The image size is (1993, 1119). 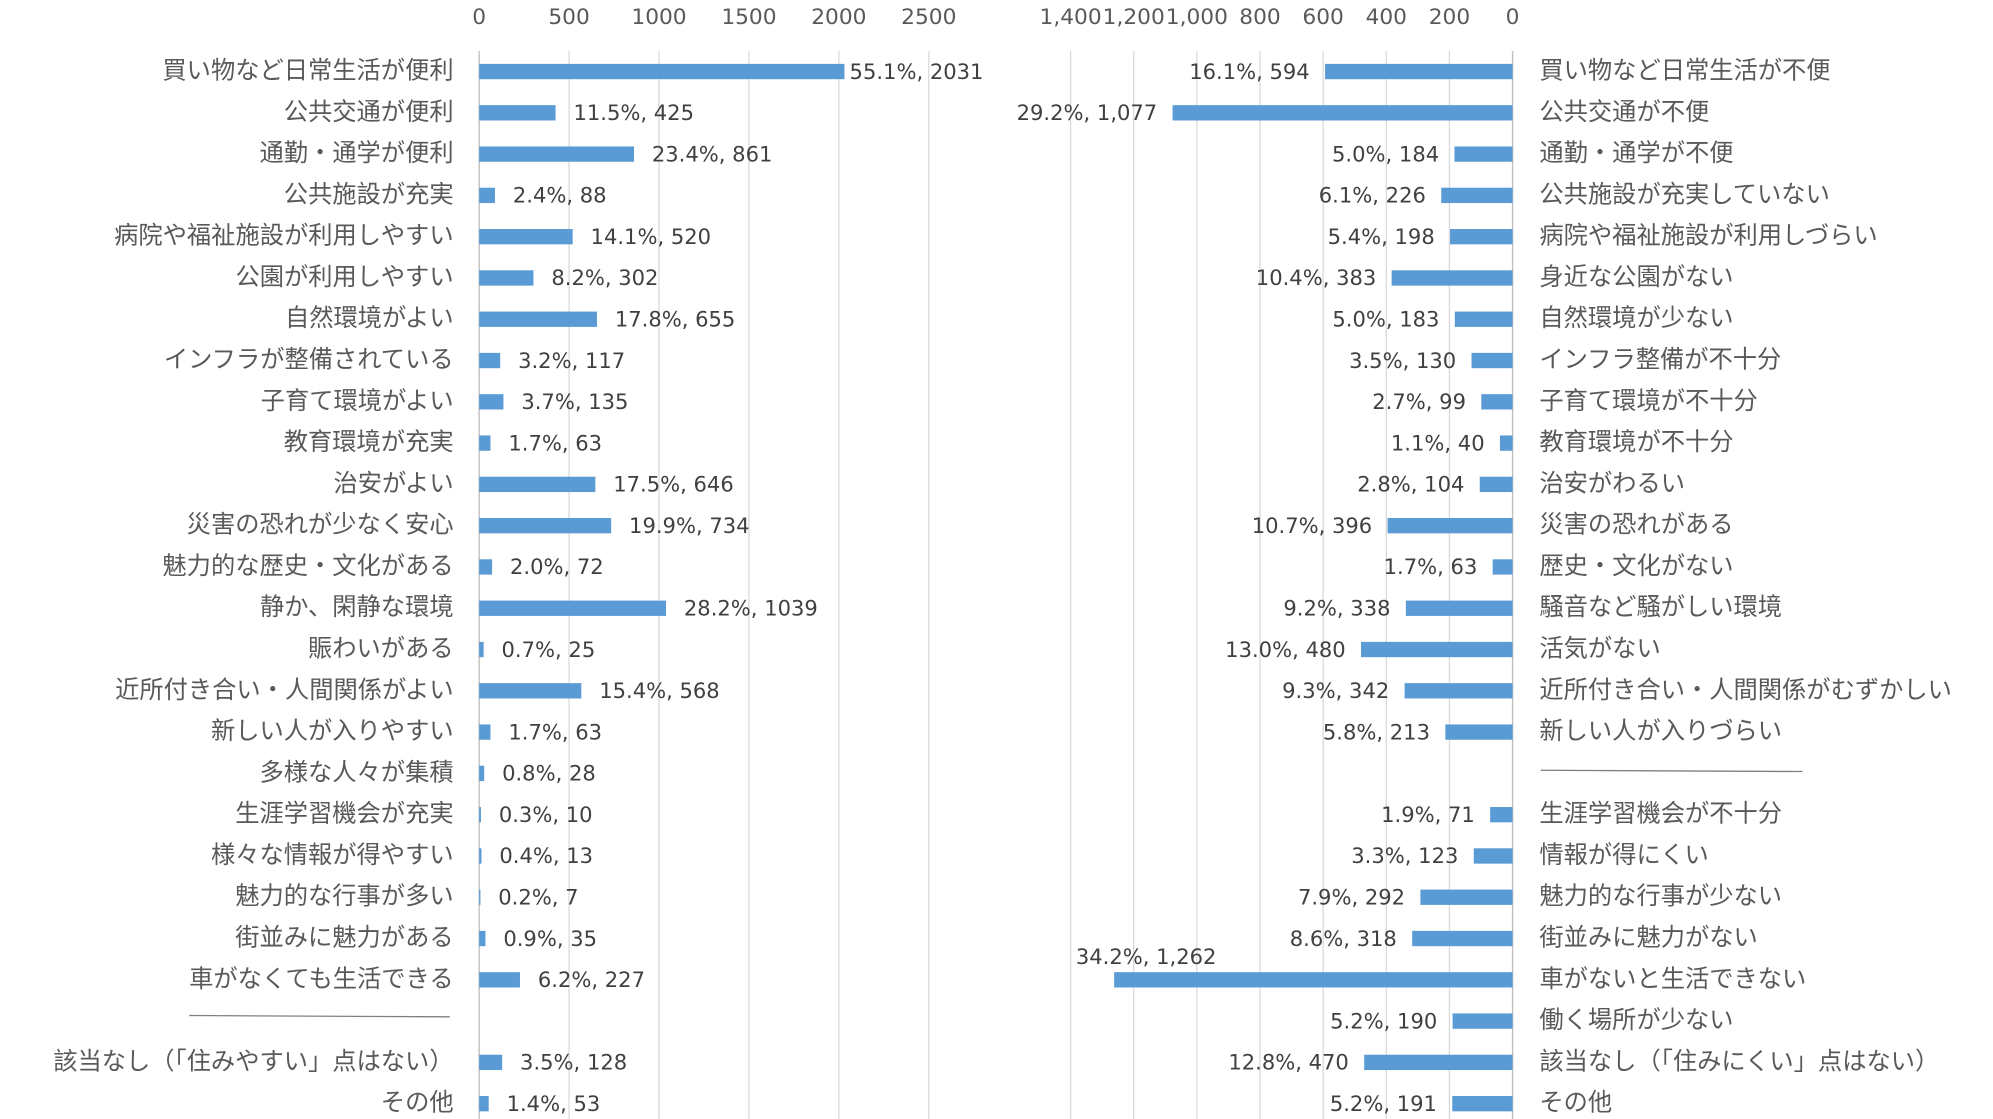 I want to click on category-label: 賑わいがある, so click(x=381, y=648).